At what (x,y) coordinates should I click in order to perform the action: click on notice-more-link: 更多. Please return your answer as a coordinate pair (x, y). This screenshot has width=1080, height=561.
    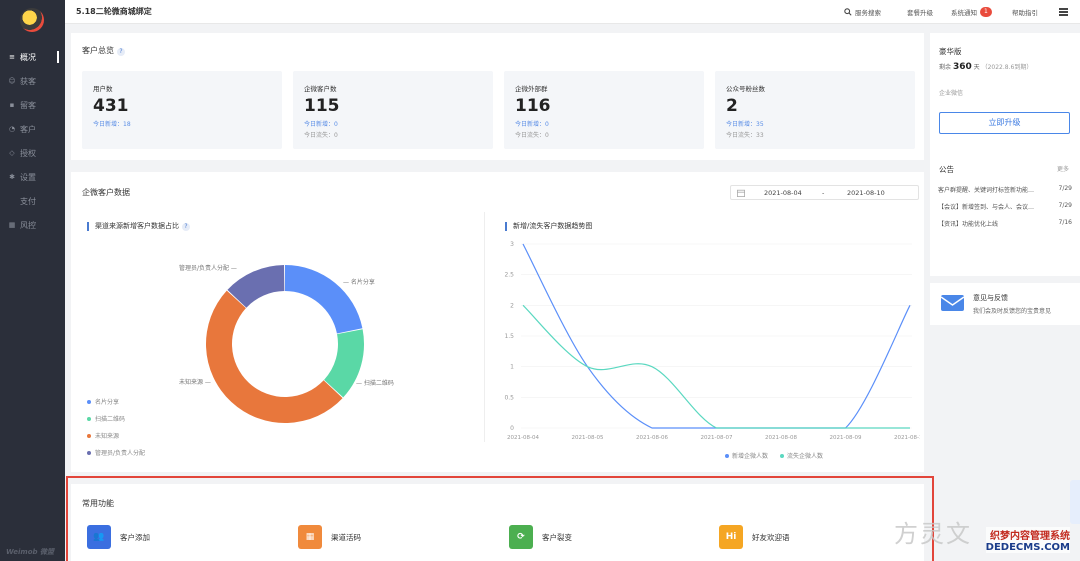
    Looking at the image, I should click on (1063, 169).